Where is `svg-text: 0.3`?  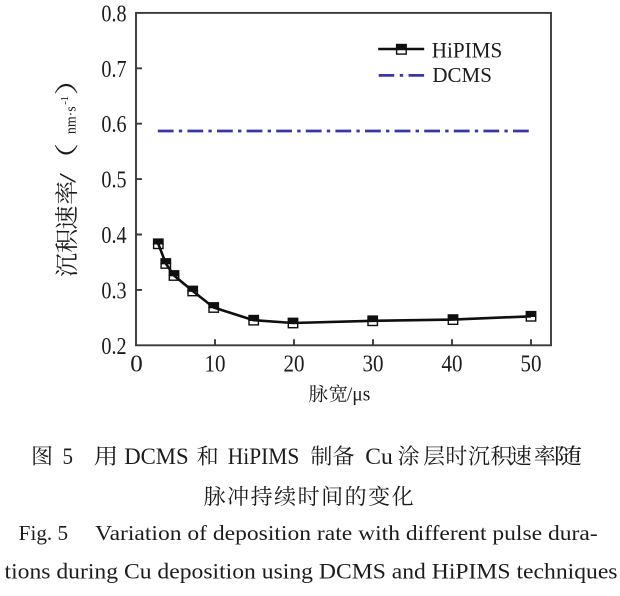 svg-text: 0.3 is located at coordinates (113, 291).